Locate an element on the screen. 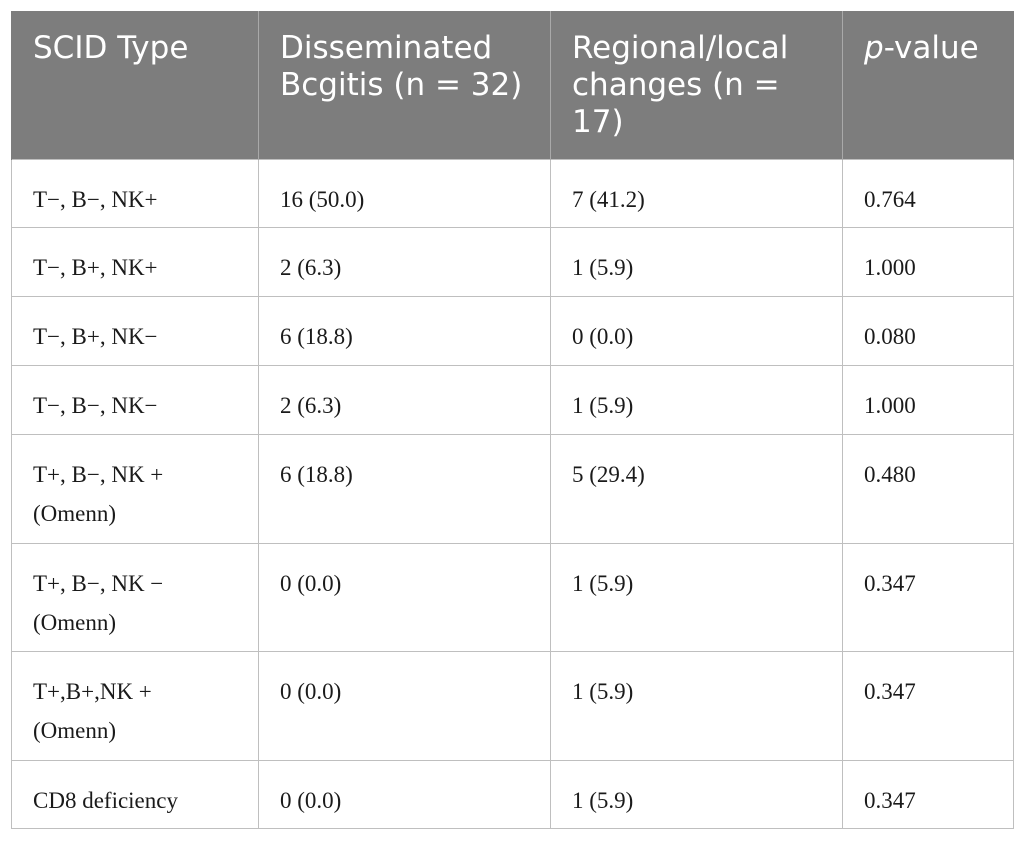  header-disseminated: Disseminated Bcgitis (n = 32) is located at coordinates (404, 85).